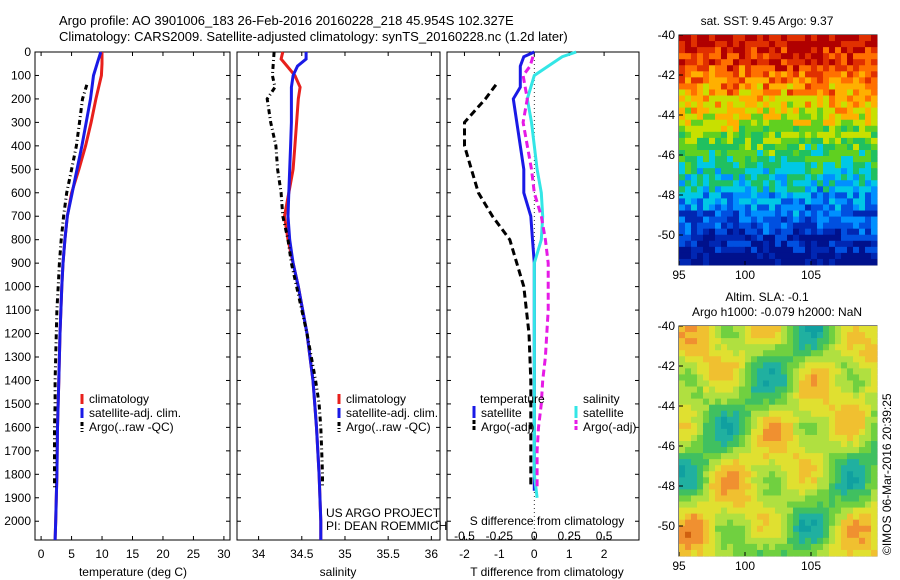  Describe the element at coordinates (569, 554) in the screenshot. I see `x-tick-label: 1` at that location.